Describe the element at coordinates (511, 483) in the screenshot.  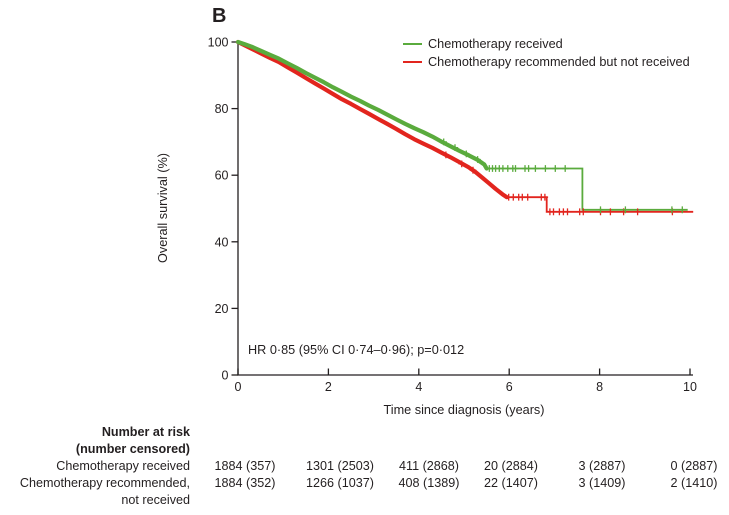
I see `risk-cell: 22 (1407)` at that location.